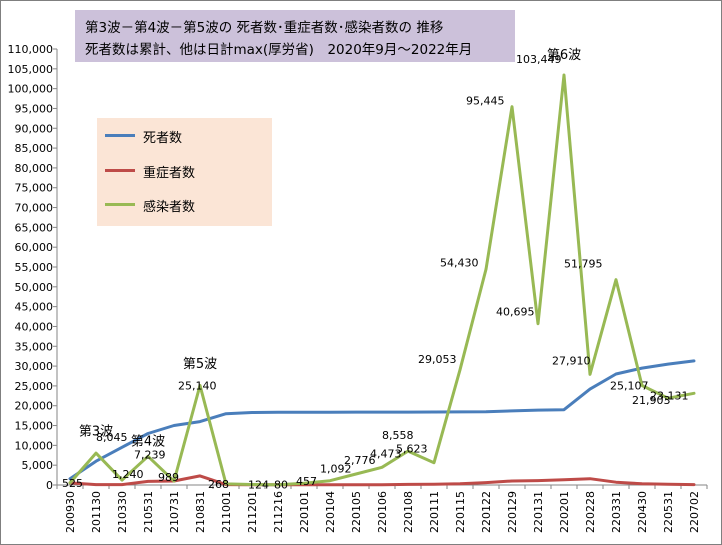  What do you see at coordinates (34, 326) in the screenshot?
I see `y-tick-label: 40,000` at bounding box center [34, 326].